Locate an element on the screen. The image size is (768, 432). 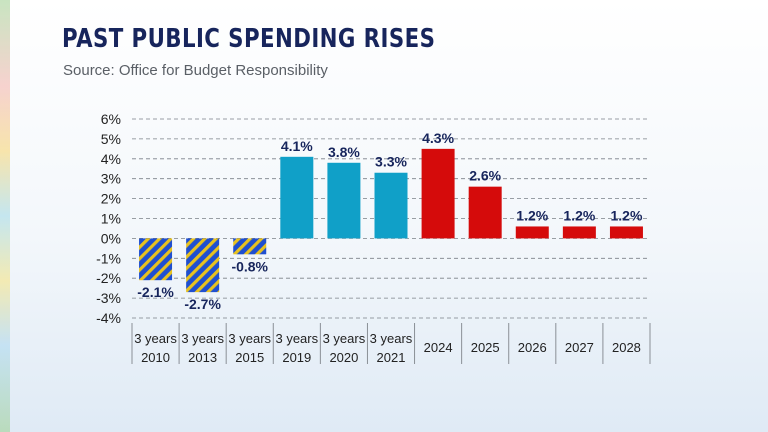
data-label: -2.7% is located at coordinates (202, 304).